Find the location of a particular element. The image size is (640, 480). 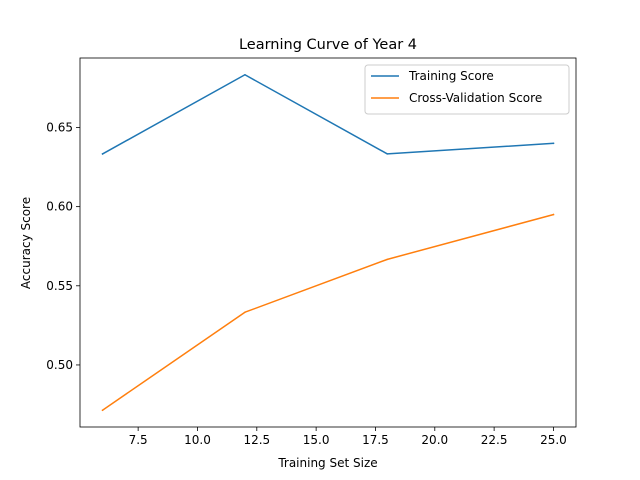

x-axis: 7.5 10.0 12.5 15.0 17.5 20.0 22.5 25.0 is located at coordinates (348, 437).